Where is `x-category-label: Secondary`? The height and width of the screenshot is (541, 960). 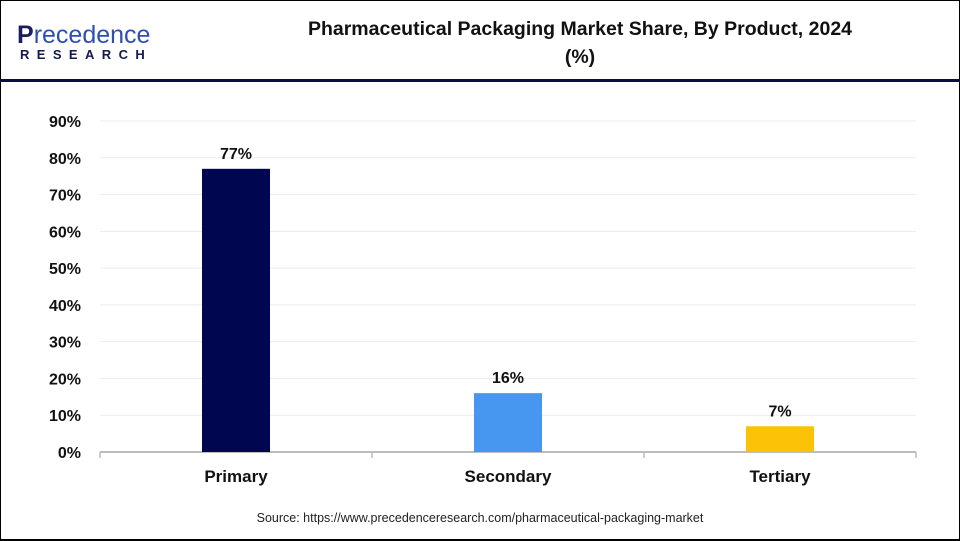
x-category-label: Secondary is located at coordinates (508, 476).